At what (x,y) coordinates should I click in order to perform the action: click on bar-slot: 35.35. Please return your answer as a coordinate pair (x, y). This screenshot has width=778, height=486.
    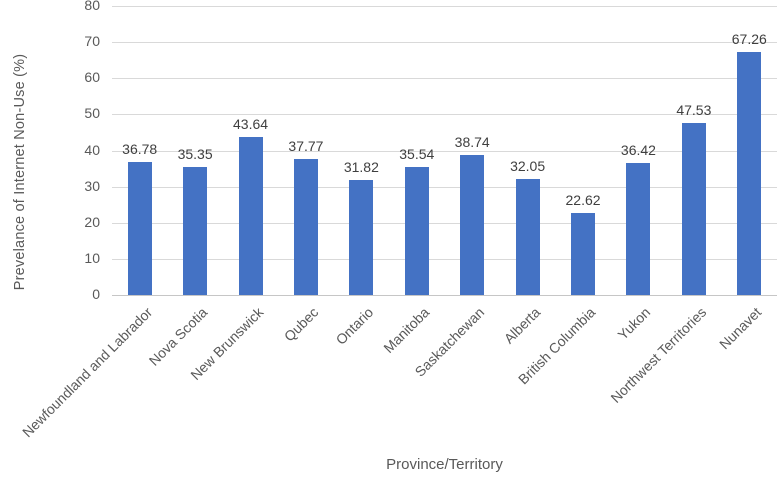
    Looking at the image, I should click on (194, 150).